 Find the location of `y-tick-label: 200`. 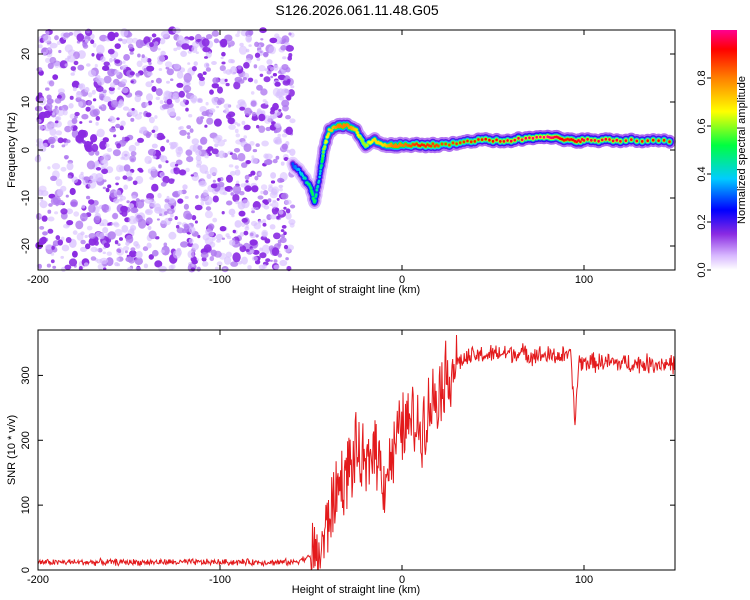

y-tick-label: 200 is located at coordinates (26, 440).